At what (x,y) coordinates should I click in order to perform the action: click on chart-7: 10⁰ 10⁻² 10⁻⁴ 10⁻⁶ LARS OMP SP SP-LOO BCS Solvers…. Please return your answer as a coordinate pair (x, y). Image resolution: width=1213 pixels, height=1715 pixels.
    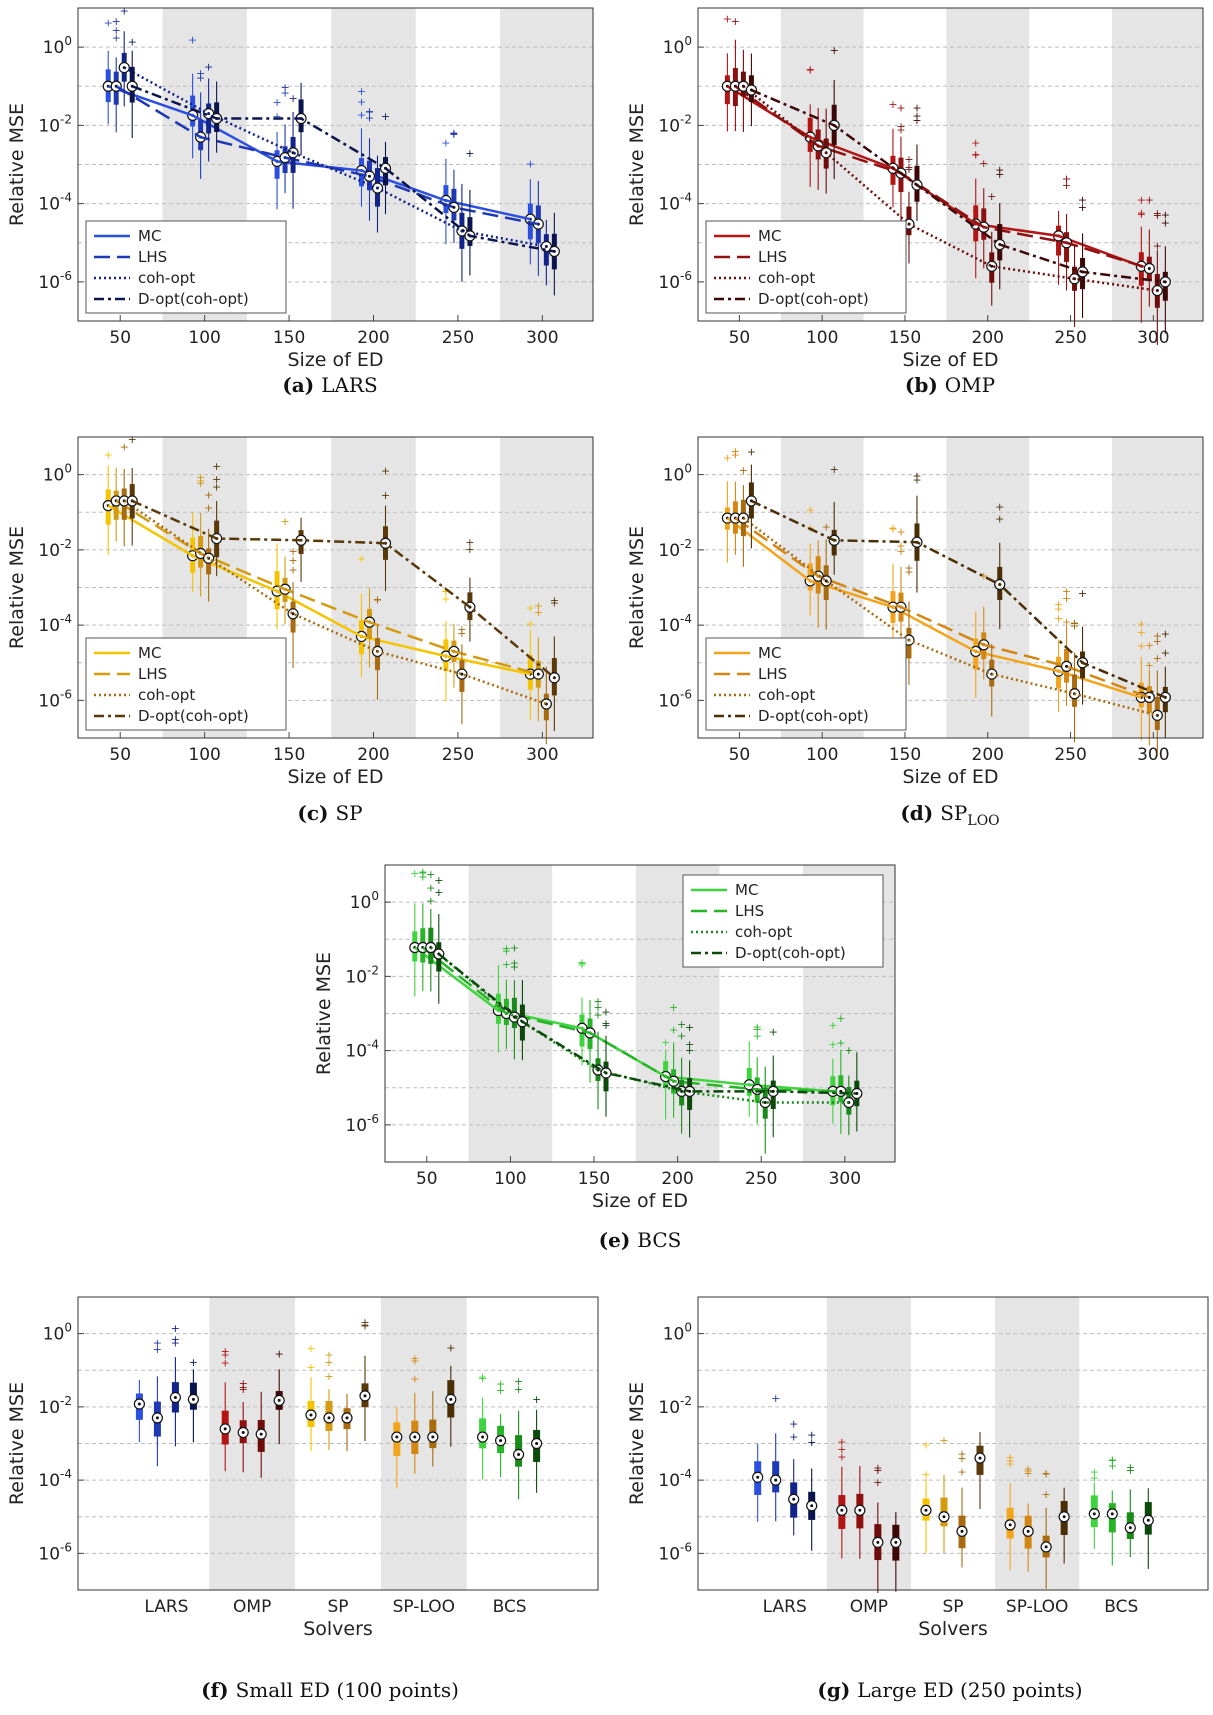
    Looking at the image, I should click on (917, 1499).